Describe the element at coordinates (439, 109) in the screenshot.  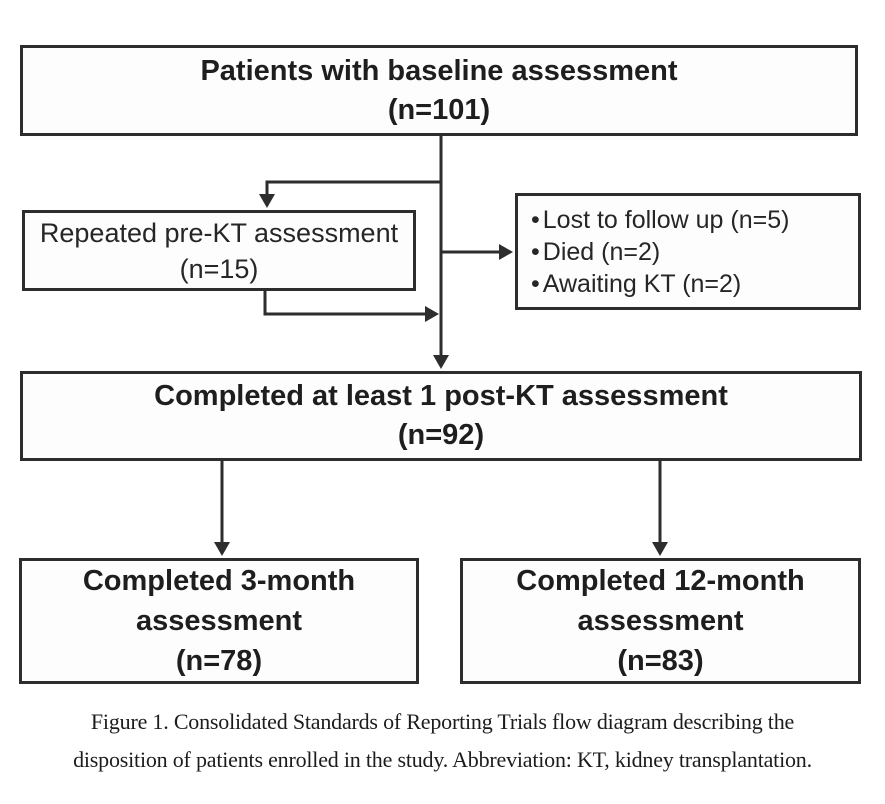
I see `box-baseline-n: (n=101)` at that location.